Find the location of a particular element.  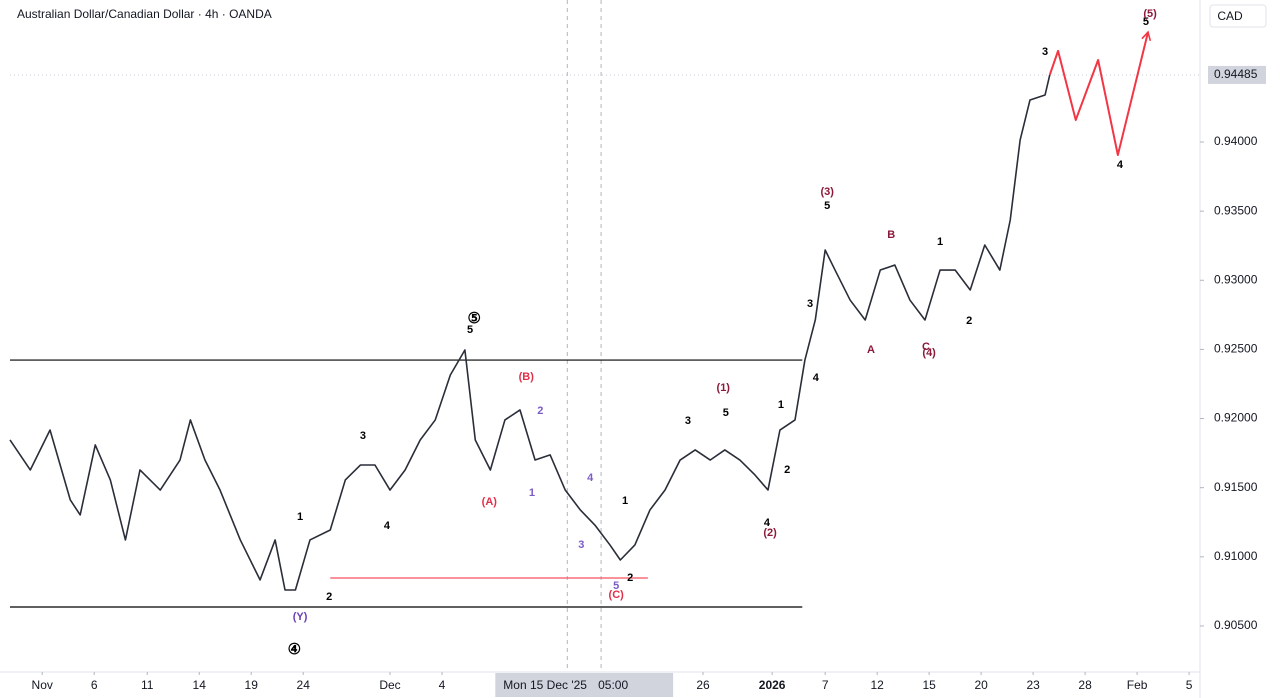

last-price-box is located at coordinates (1237, 74).